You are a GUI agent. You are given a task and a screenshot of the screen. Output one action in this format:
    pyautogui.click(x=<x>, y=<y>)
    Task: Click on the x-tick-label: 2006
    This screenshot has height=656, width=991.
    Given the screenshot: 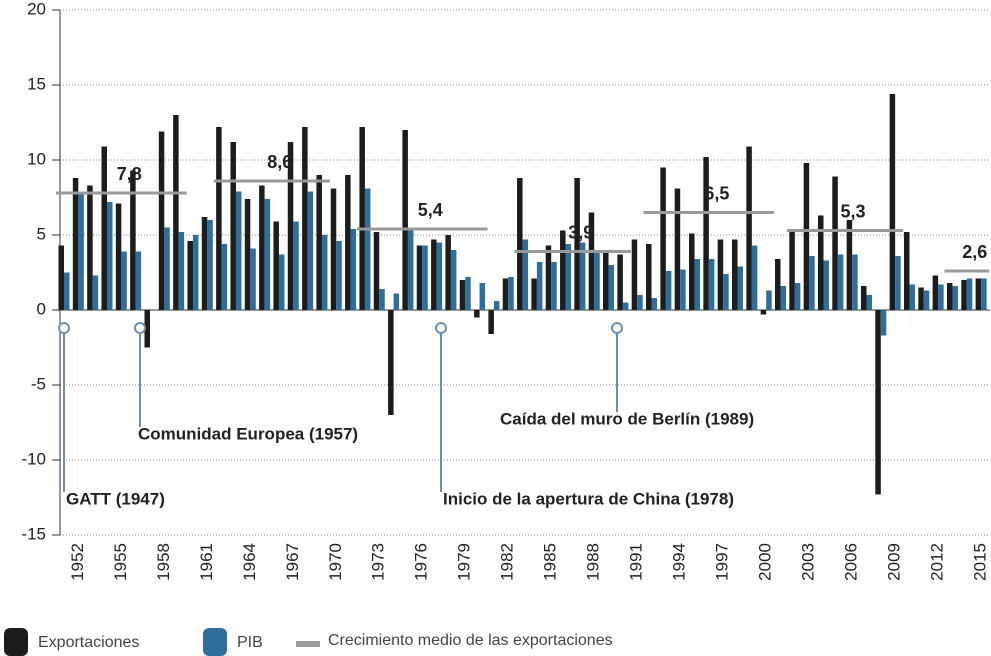 What is the action you would take?
    pyautogui.click(x=851, y=562)
    